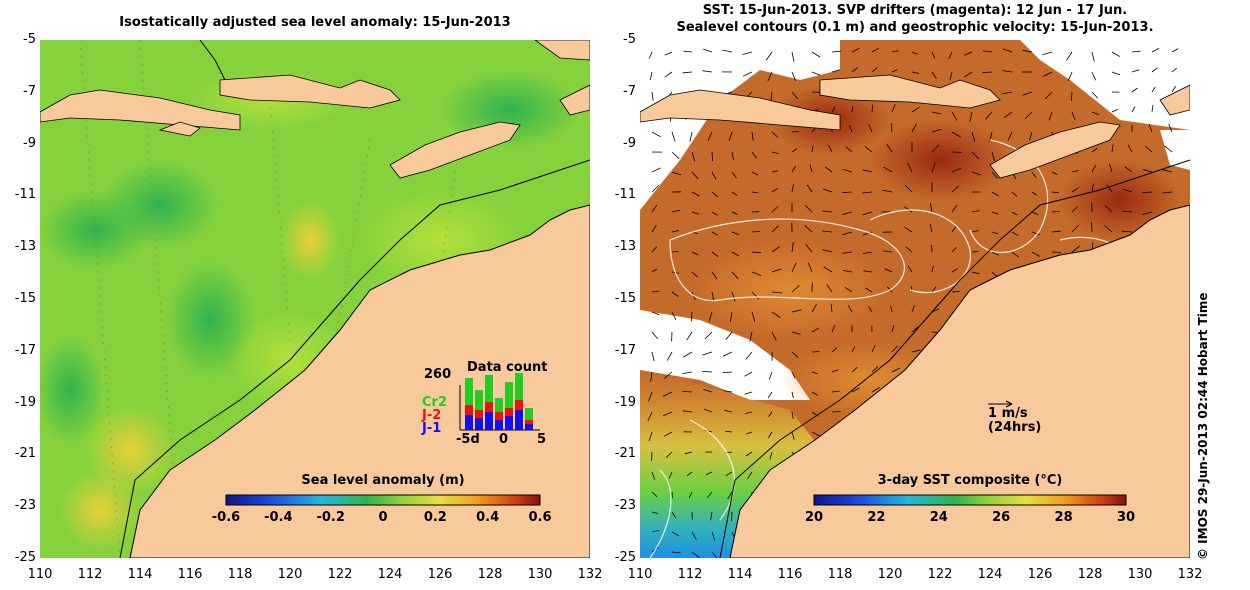 The height and width of the screenshot is (590, 1250). What do you see at coordinates (1126, 517) in the screenshot?
I see `sst-colorbar-tick: 30` at bounding box center [1126, 517].